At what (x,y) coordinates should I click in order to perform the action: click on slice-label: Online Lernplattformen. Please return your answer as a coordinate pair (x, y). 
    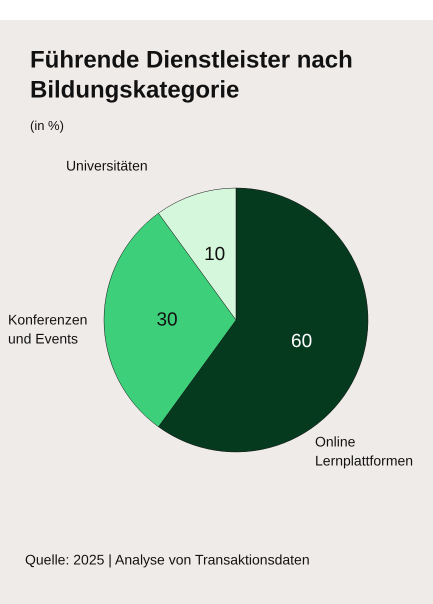
    Looking at the image, I should click on (364, 451).